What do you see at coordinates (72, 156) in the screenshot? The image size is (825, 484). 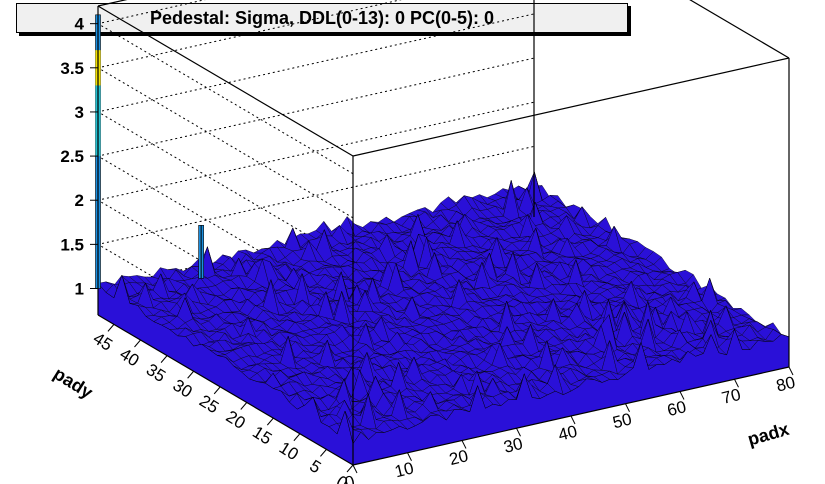 I see `z-tick-label: 2.5` at bounding box center [72, 156].